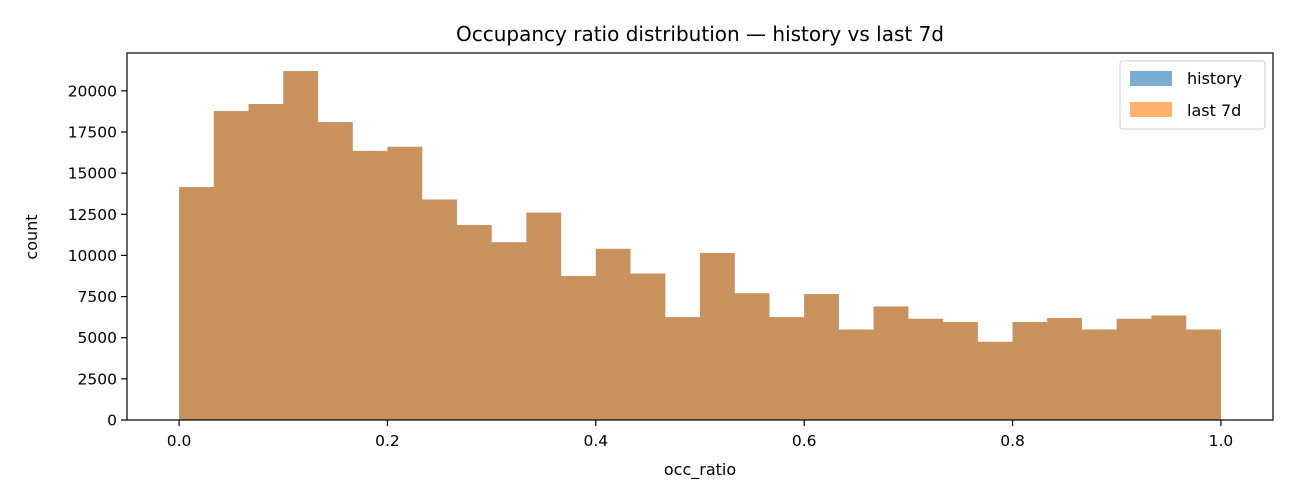  I want to click on x-axis-label: occ_ratio, so click(700, 470).